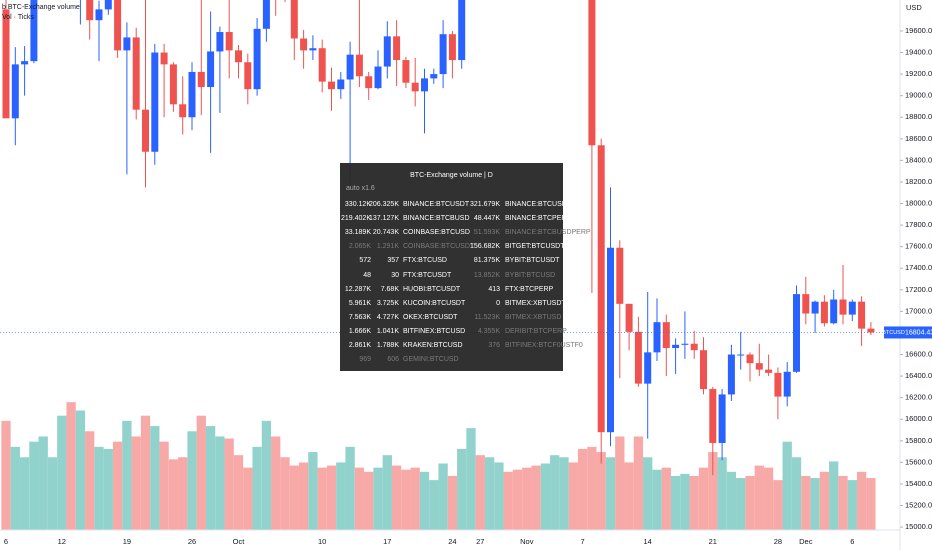 The width and height of the screenshot is (932, 550). I want to click on y-tick-label: 16600.00, so click(918, 354).